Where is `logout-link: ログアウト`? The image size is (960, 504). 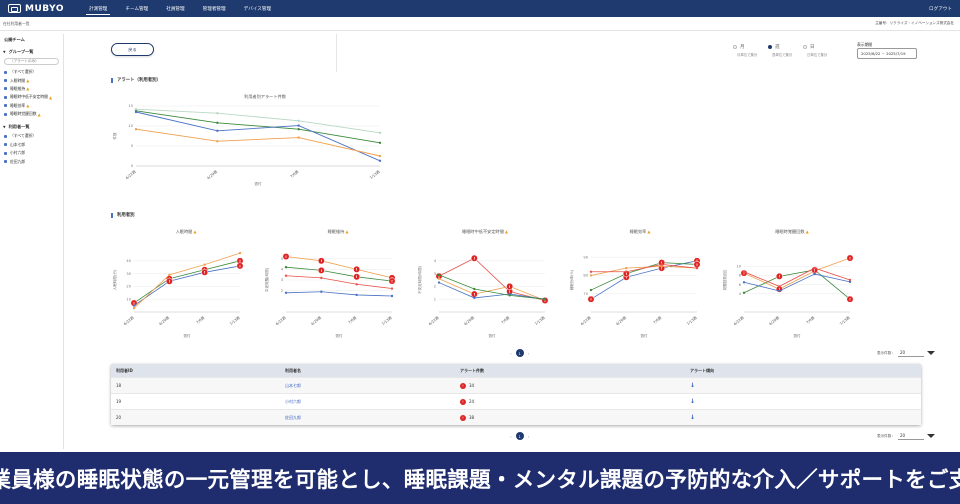
logout-link: ログアウト is located at coordinates (940, 9).